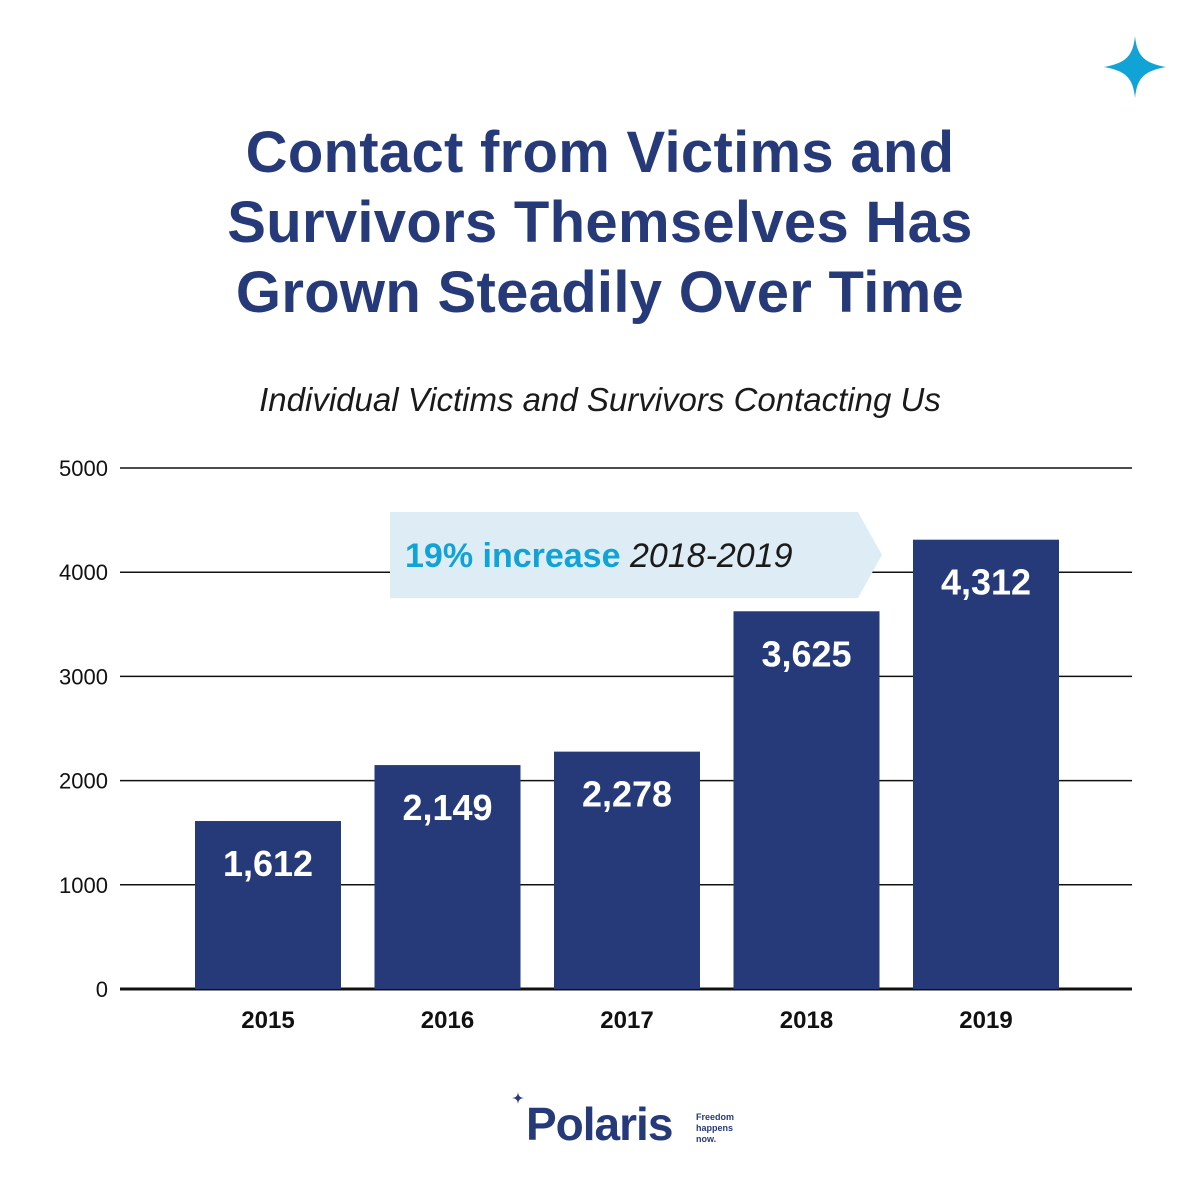 The image size is (1200, 1200). Describe the element at coordinates (706, 1139) in the screenshot. I see `logo-tagline-line-3: now.` at that location.